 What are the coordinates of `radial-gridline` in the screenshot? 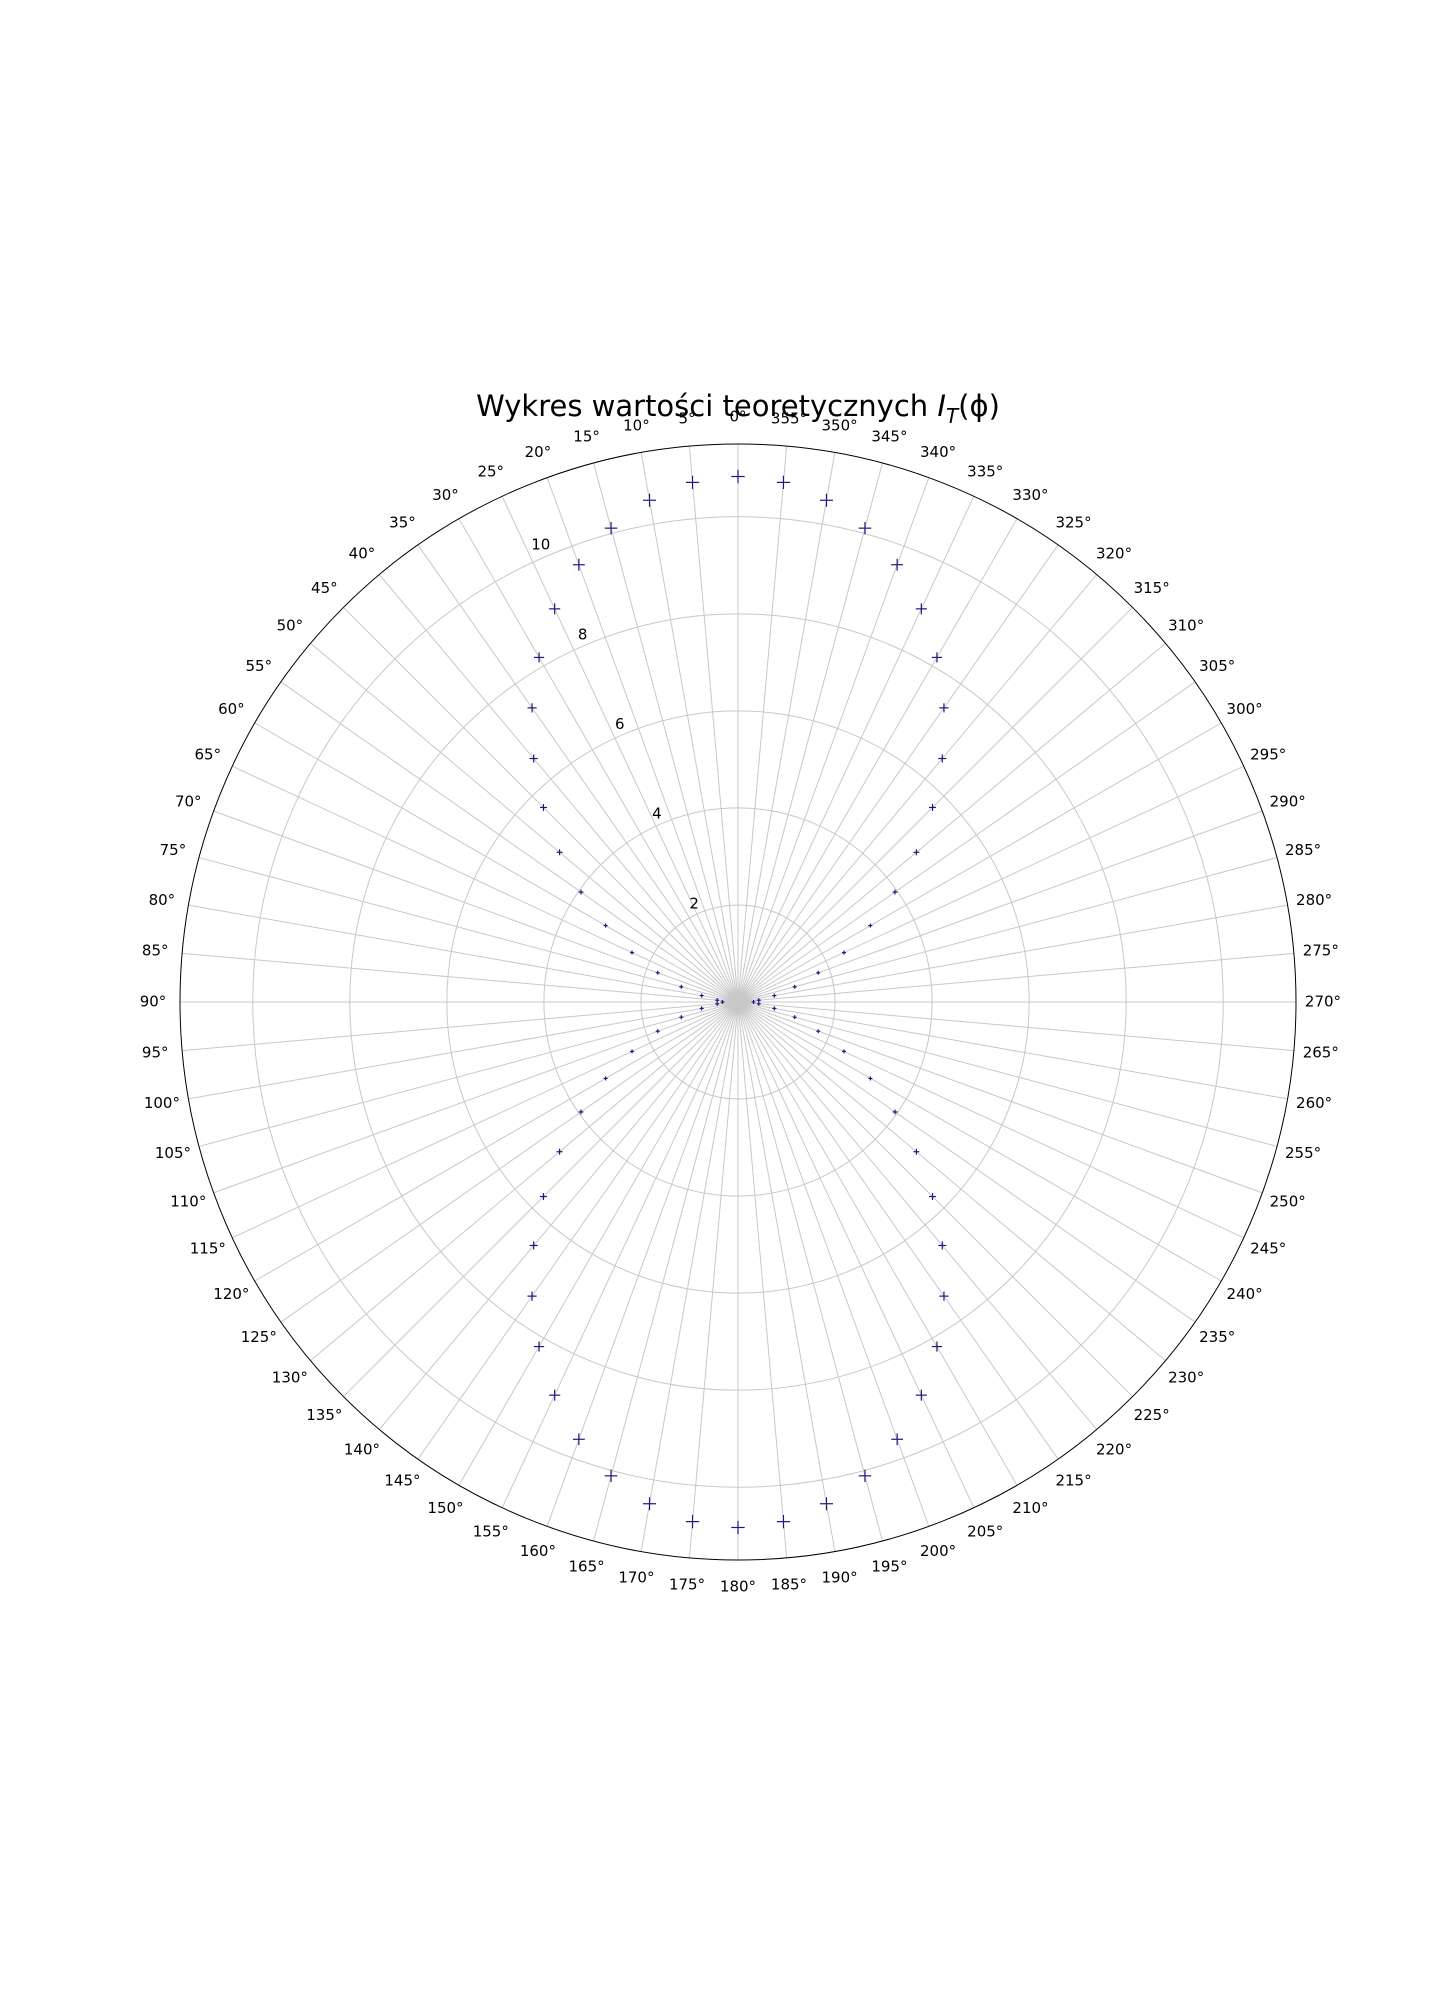 It's located at (738, 1002).